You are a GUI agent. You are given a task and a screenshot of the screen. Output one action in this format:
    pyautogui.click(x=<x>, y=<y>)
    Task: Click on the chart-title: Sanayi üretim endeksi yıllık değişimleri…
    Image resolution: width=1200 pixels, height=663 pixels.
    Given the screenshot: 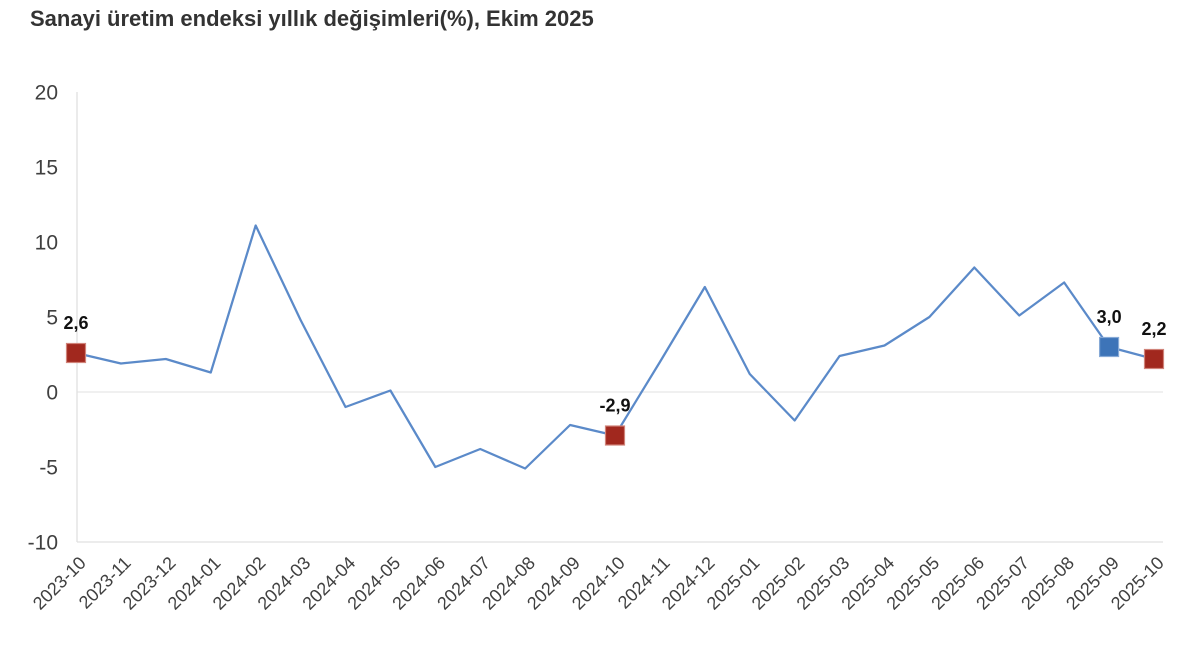 What is the action you would take?
    pyautogui.click(x=312, y=18)
    